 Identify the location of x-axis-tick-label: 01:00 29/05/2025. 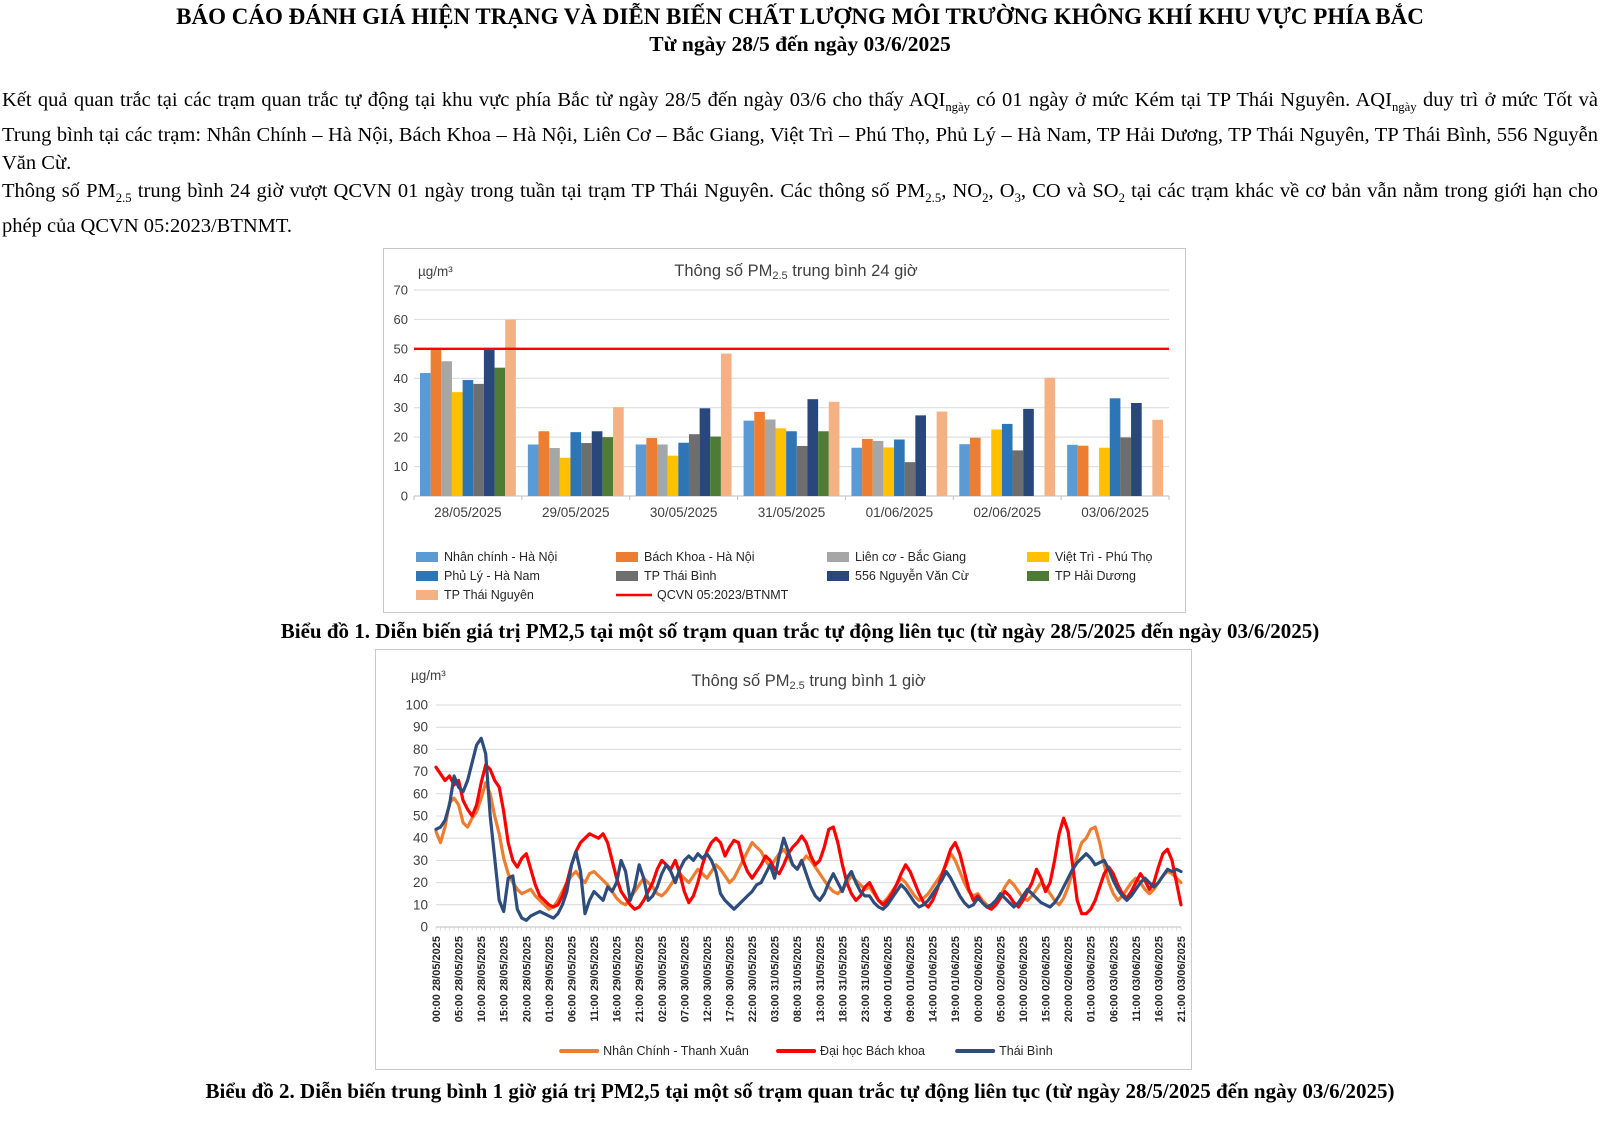
(550, 979).